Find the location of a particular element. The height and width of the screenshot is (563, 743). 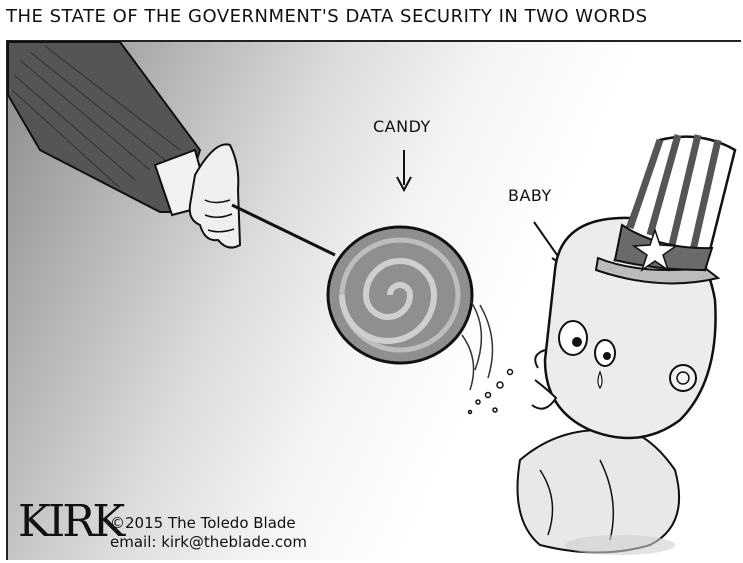

copyright-credit: ©2015 The Toledo Blade is located at coordinates (203, 523).